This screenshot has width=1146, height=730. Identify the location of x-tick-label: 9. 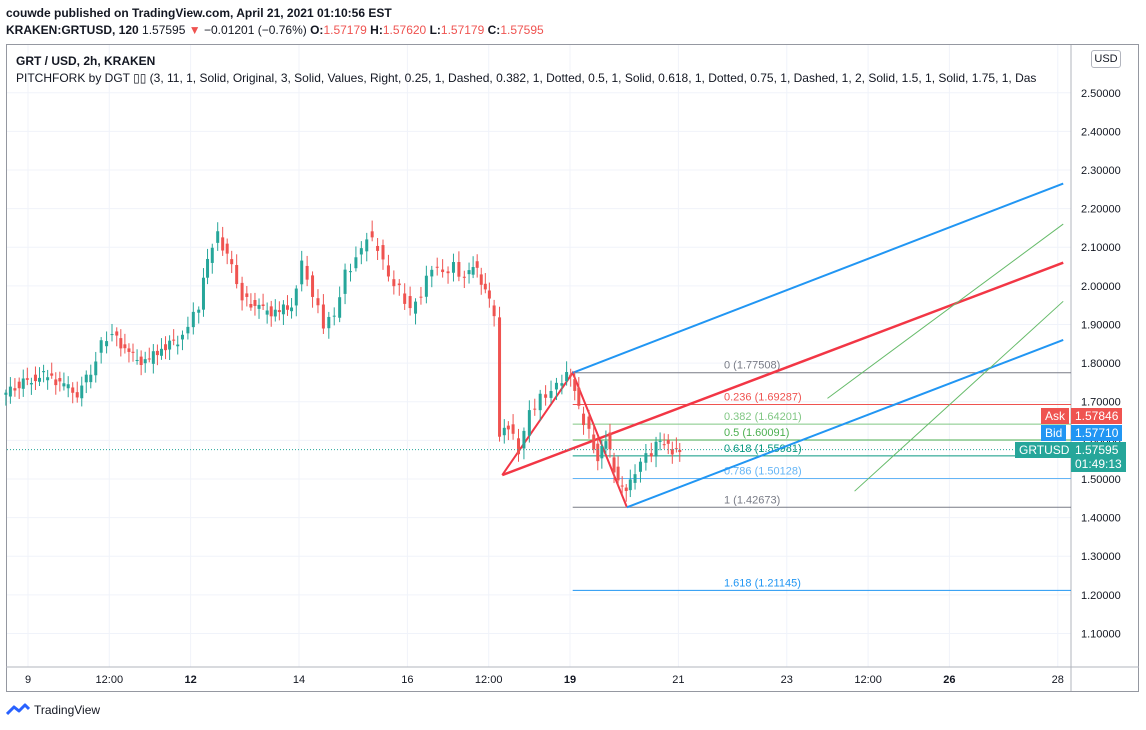
(28, 680).